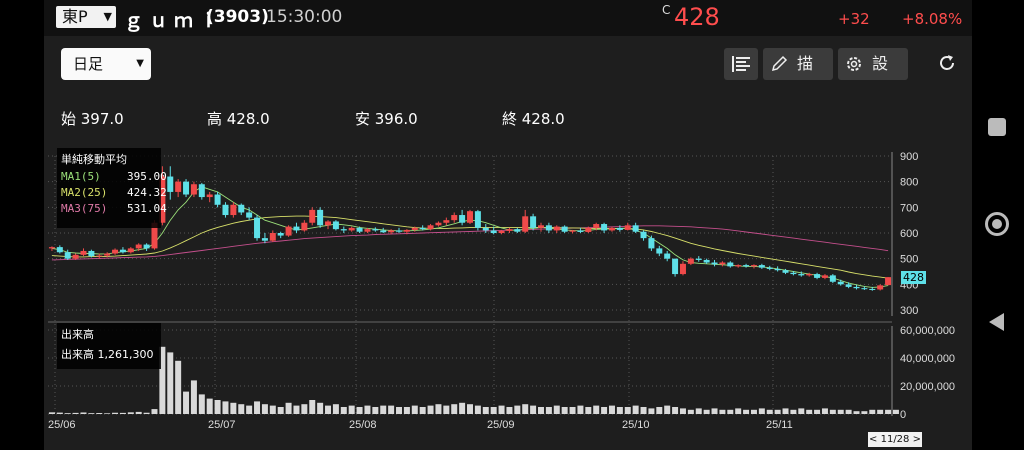 This screenshot has height=450, width=1024. I want to click on ma1-value: 395.00, so click(147, 176).